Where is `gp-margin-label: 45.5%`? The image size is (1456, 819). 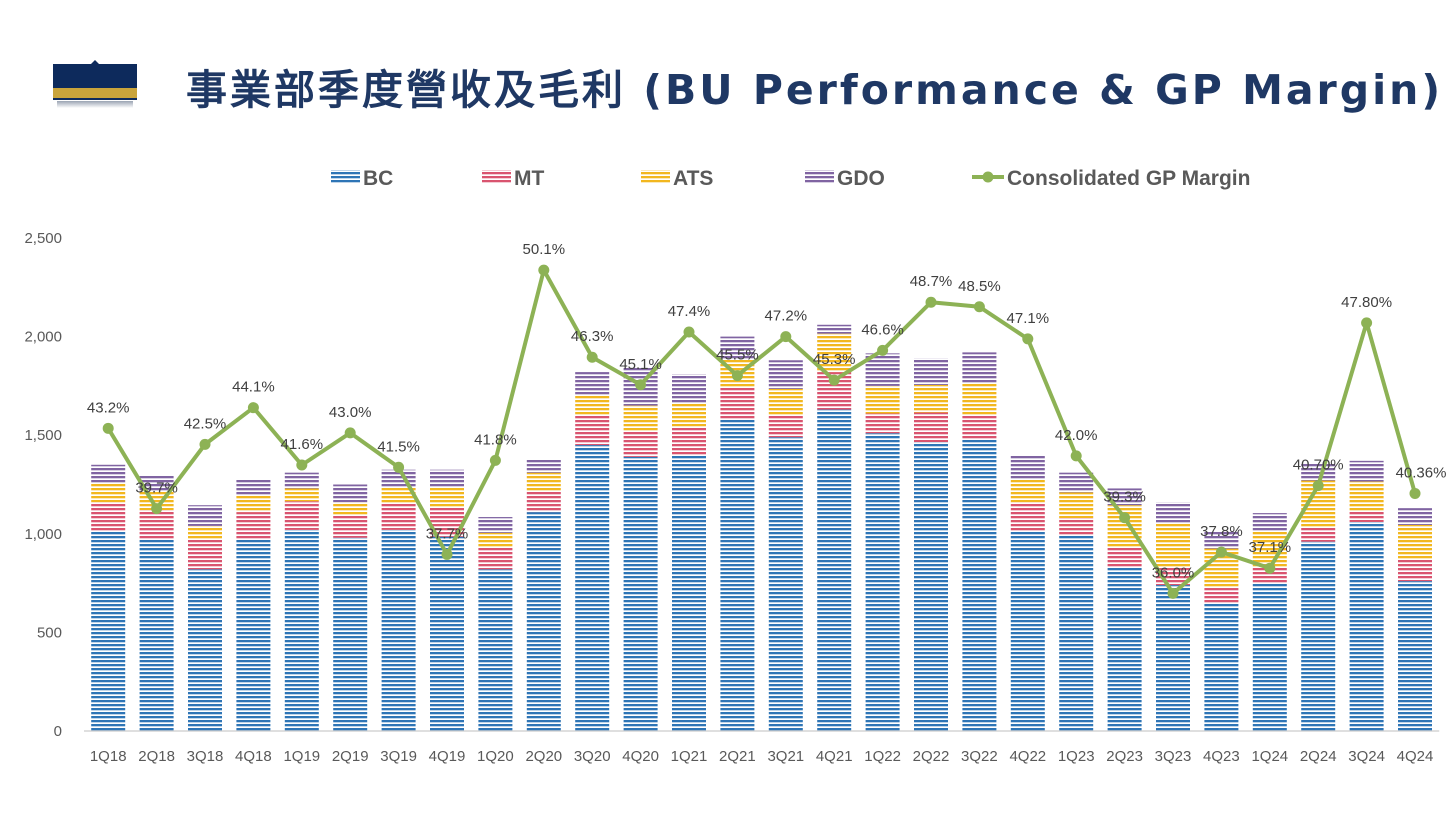 gp-margin-label: 45.5% is located at coordinates (737, 355).